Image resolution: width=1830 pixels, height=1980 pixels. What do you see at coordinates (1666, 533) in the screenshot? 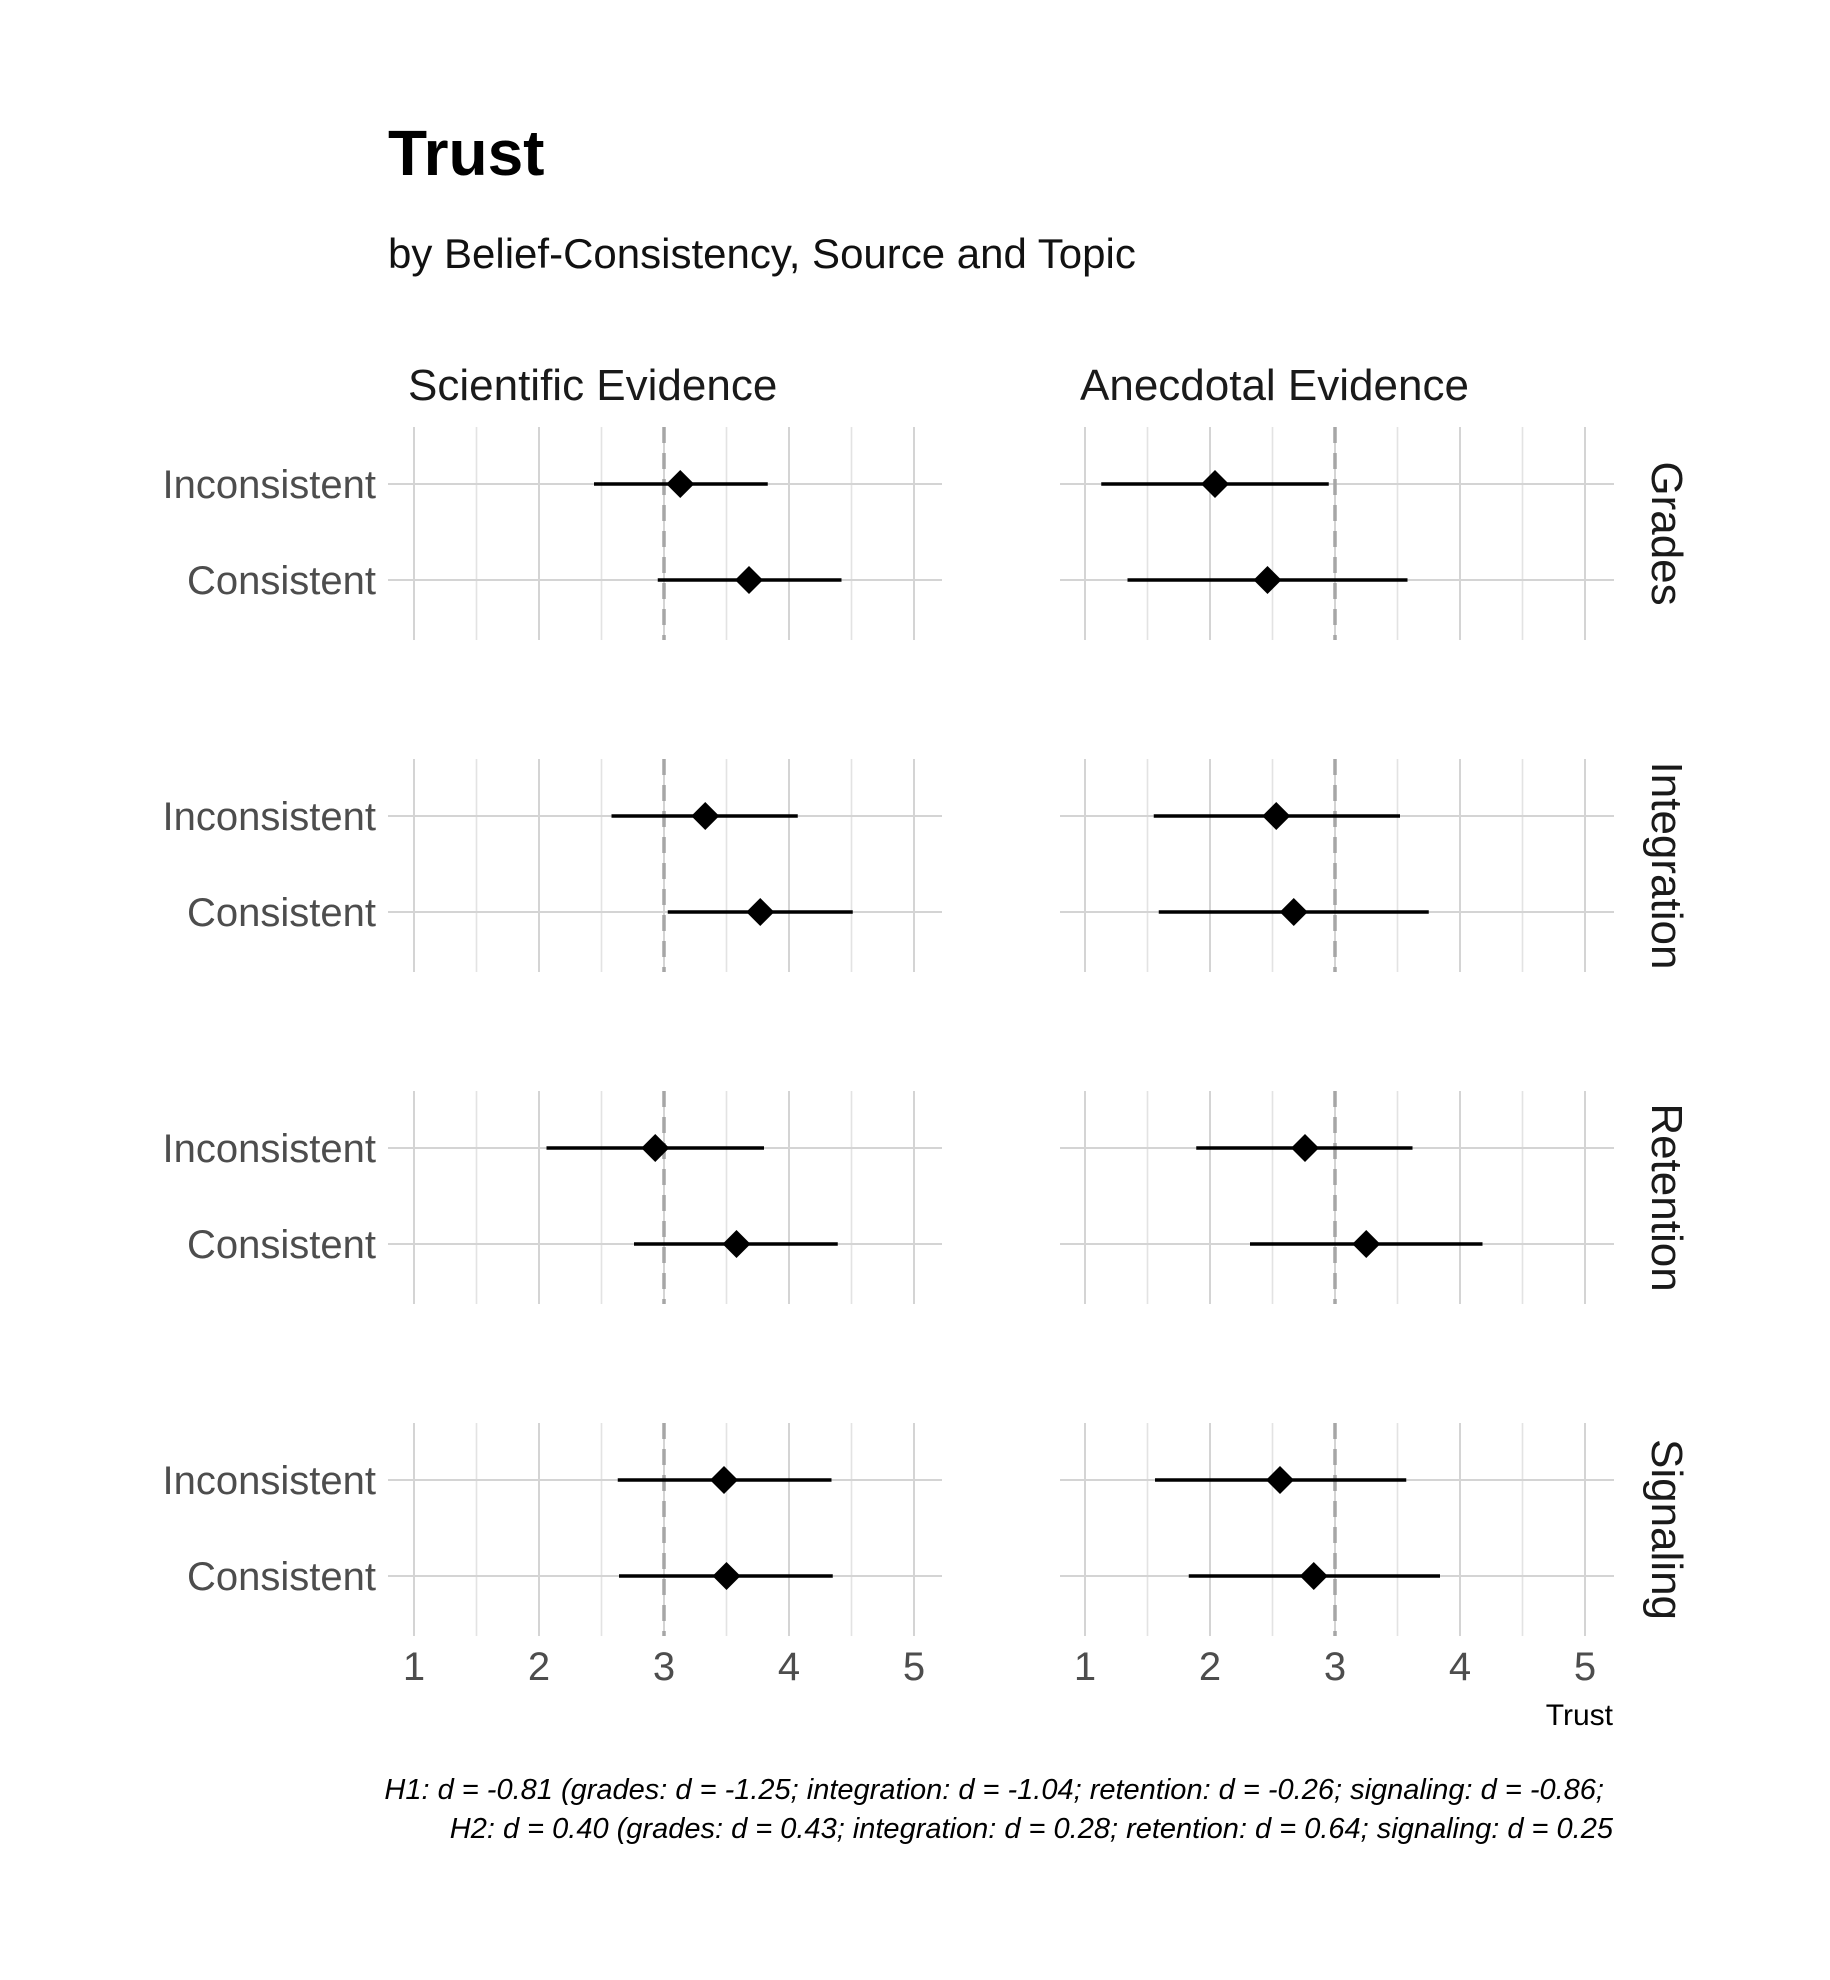
I see `row-strip-grades: Grades` at bounding box center [1666, 533].